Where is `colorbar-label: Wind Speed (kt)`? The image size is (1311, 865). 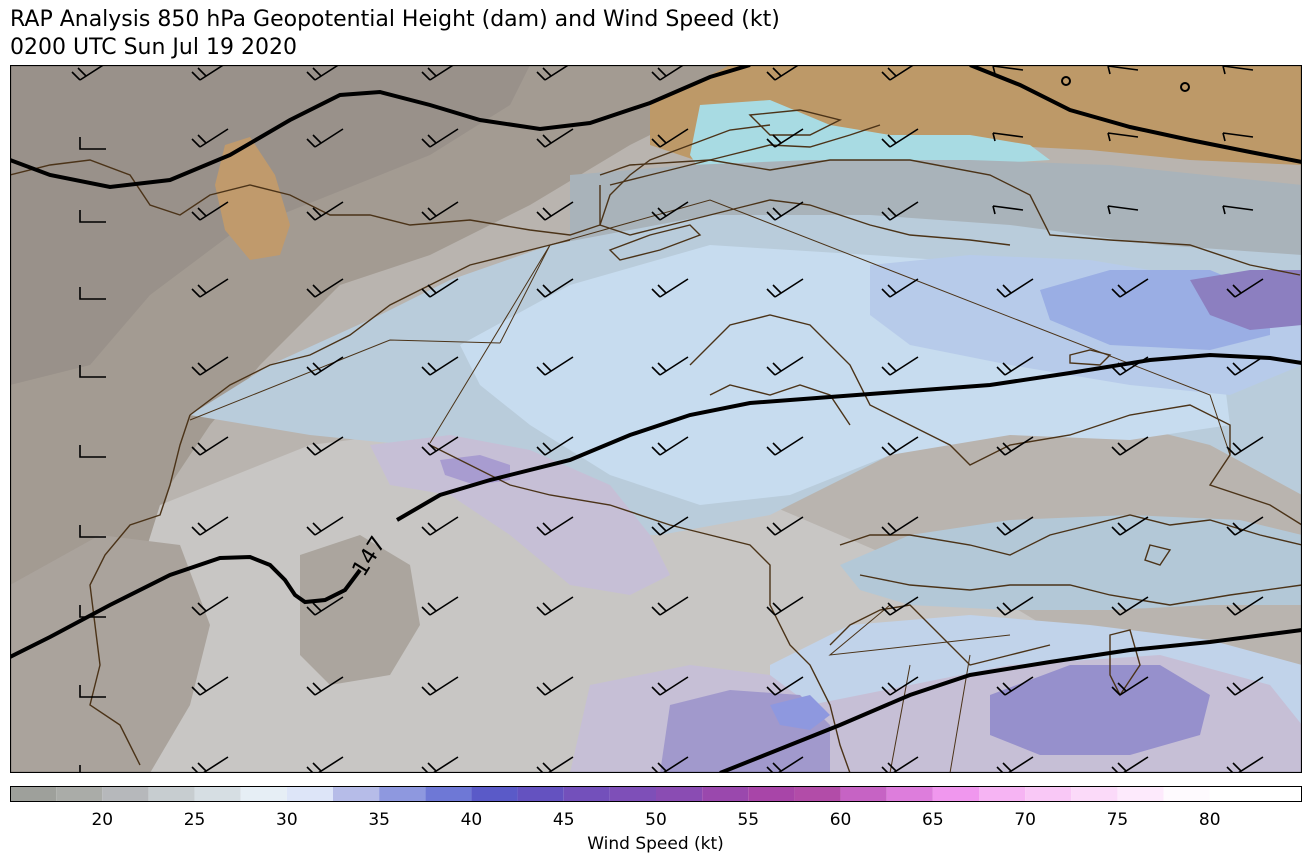
colorbar-label: Wind Speed (kt) is located at coordinates (655, 844).